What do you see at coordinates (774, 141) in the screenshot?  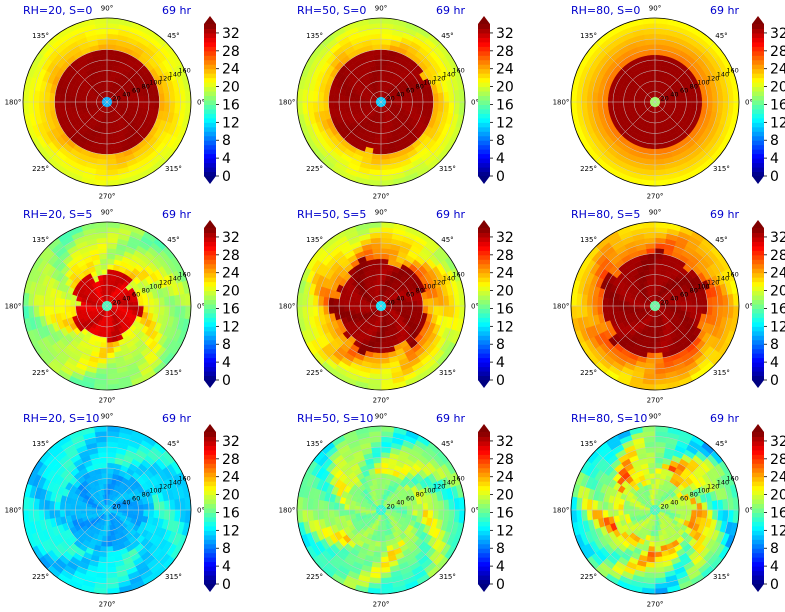 I see `colorbar-tick-label: 8` at bounding box center [774, 141].